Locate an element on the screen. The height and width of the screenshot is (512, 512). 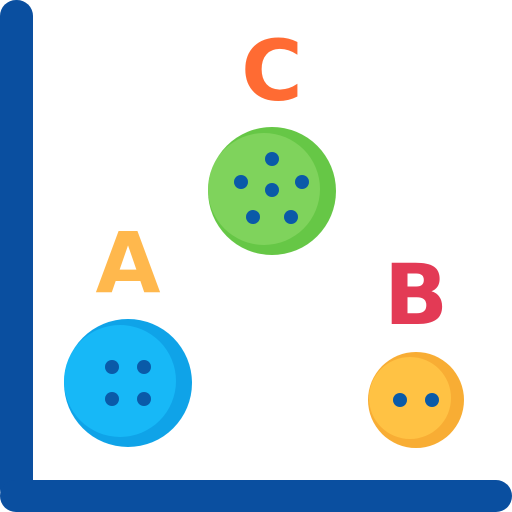
item-b: B is located at coordinates (416, 347).